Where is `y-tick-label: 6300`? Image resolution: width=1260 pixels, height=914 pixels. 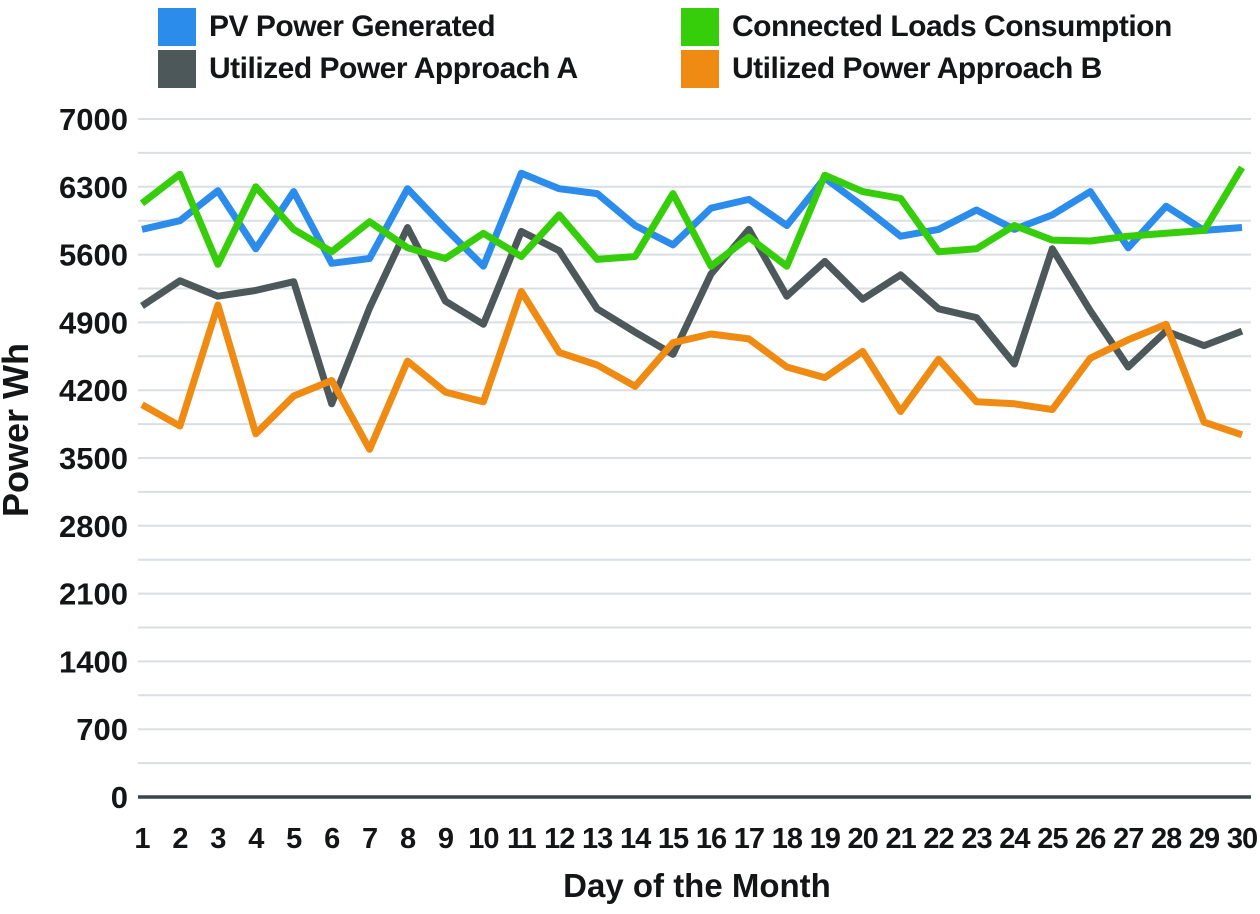
y-tick-label: 6300 is located at coordinates (93, 187).